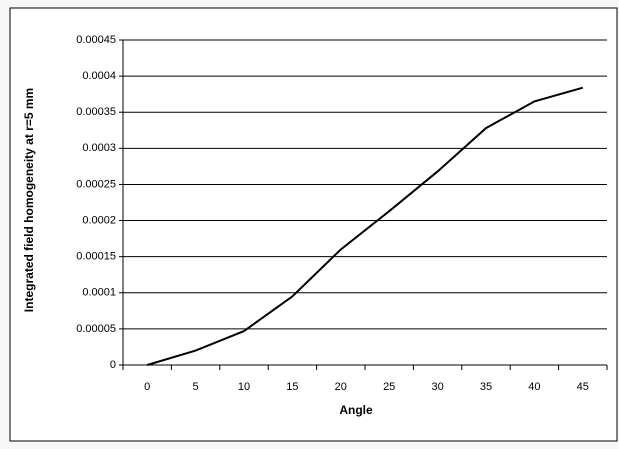 The height and width of the screenshot is (449, 619). I want to click on x-axis-title: Angle, so click(356, 410).